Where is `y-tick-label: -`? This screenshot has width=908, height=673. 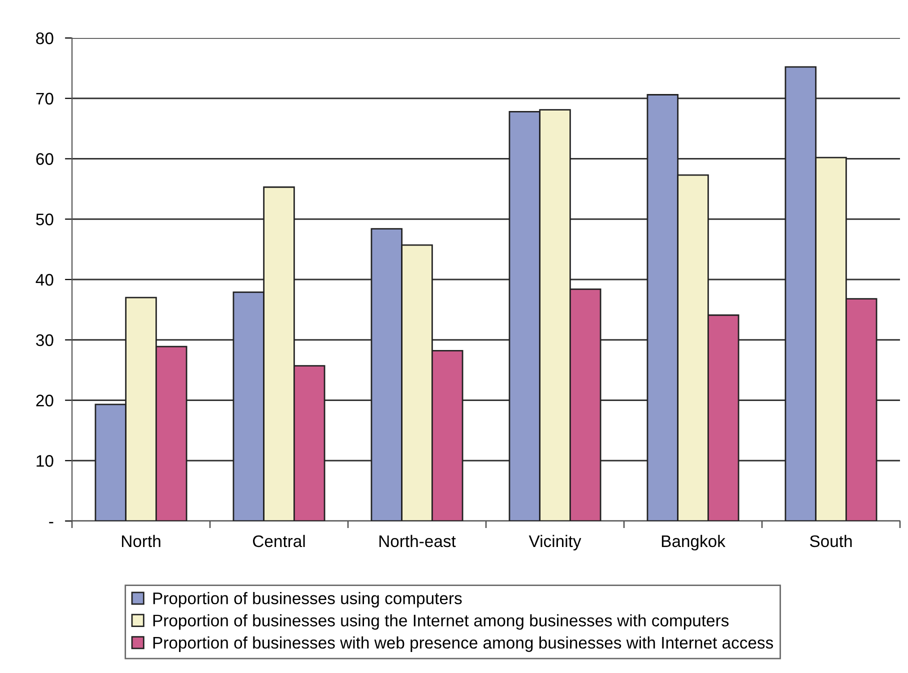
y-tick-label: - is located at coordinates (51, 523).